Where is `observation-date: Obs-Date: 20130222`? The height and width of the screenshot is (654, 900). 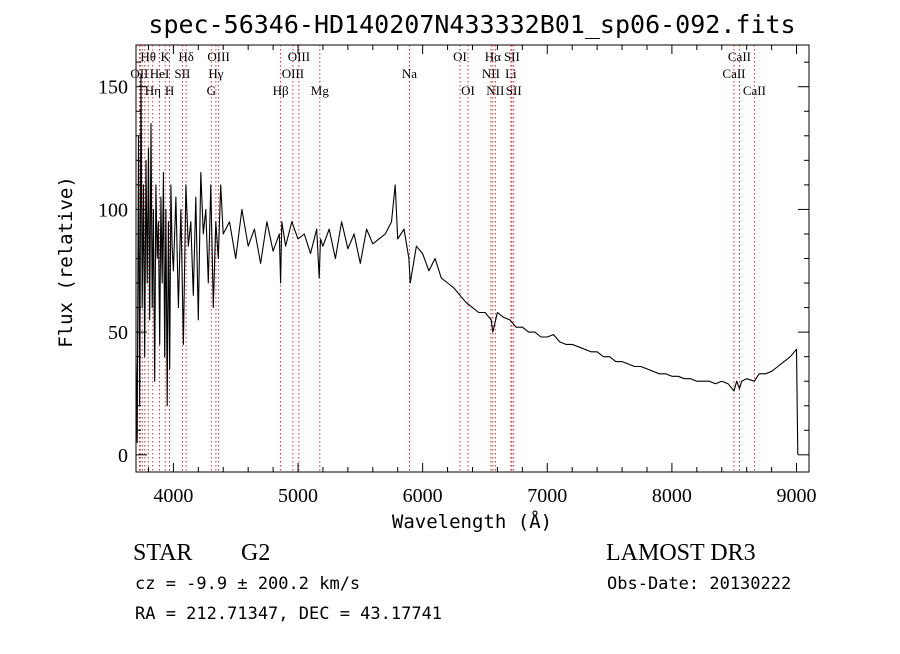
observation-date: Obs-Date: 20130222 is located at coordinates (699, 584).